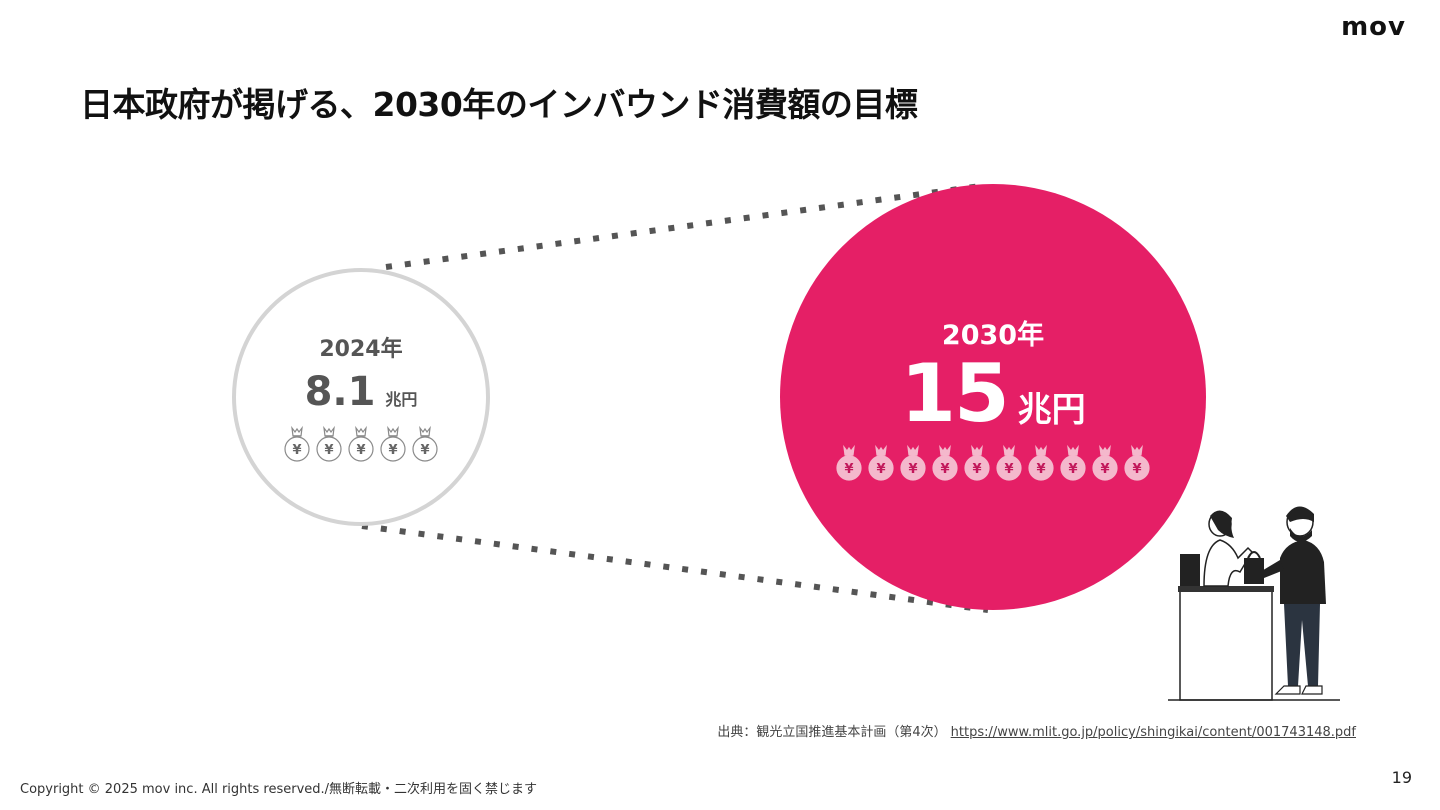 This screenshot has height=810, width=1440. What do you see at coordinates (1300, 514) in the screenshot?
I see `man-hair` at bounding box center [1300, 514].